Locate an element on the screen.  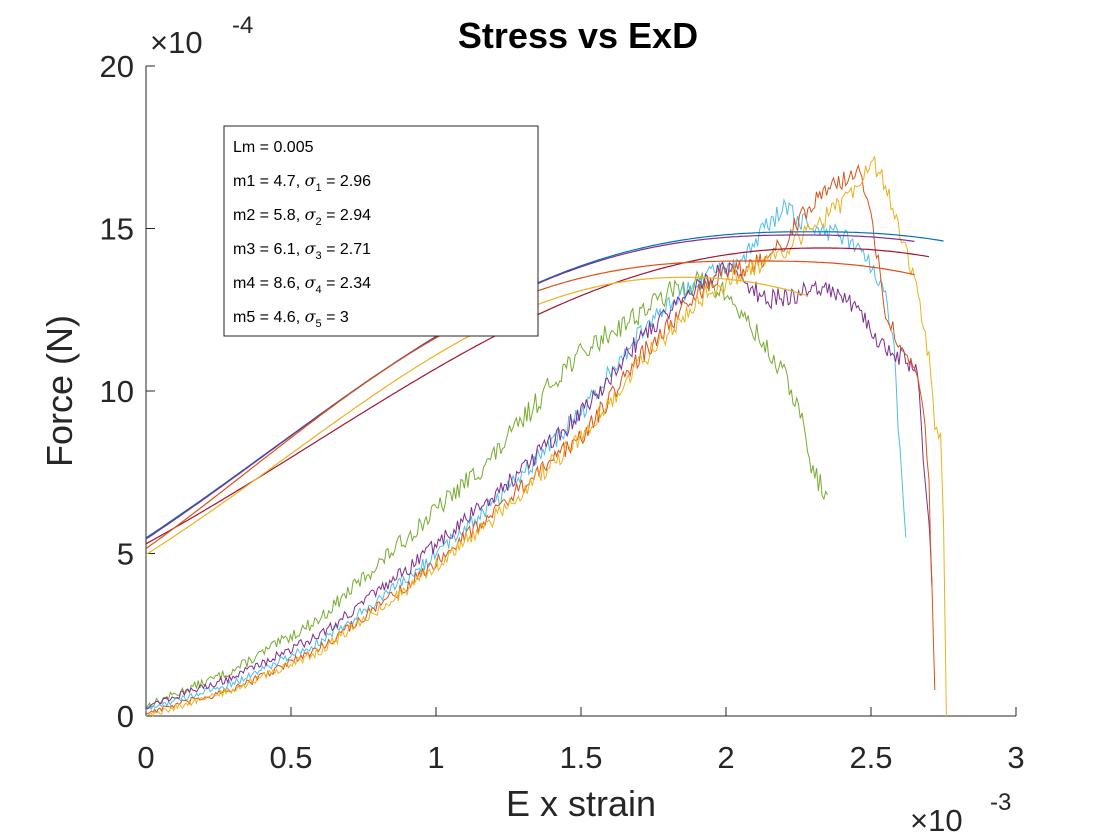
y-exponent-text: -4 is located at coordinates (242, 25).